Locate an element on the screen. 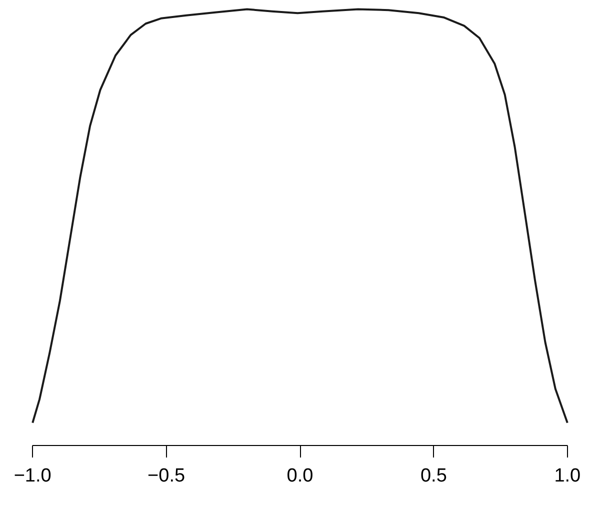 This screenshot has height=515, width=599. x-tick-label: 0.0 is located at coordinates (300, 476).